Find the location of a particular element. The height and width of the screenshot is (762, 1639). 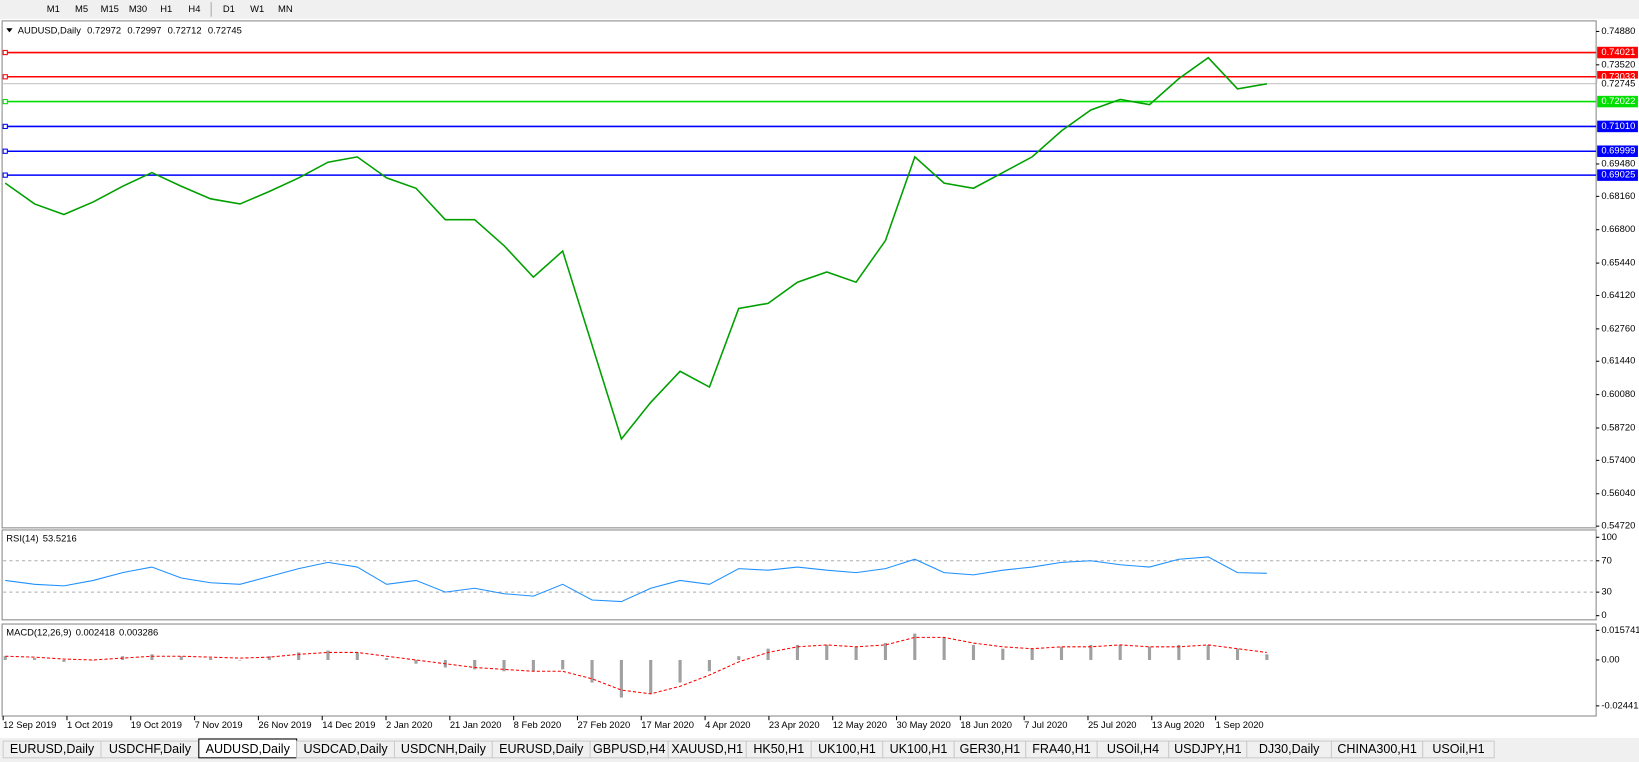

bid-price-box is located at coordinates (1617, 84).